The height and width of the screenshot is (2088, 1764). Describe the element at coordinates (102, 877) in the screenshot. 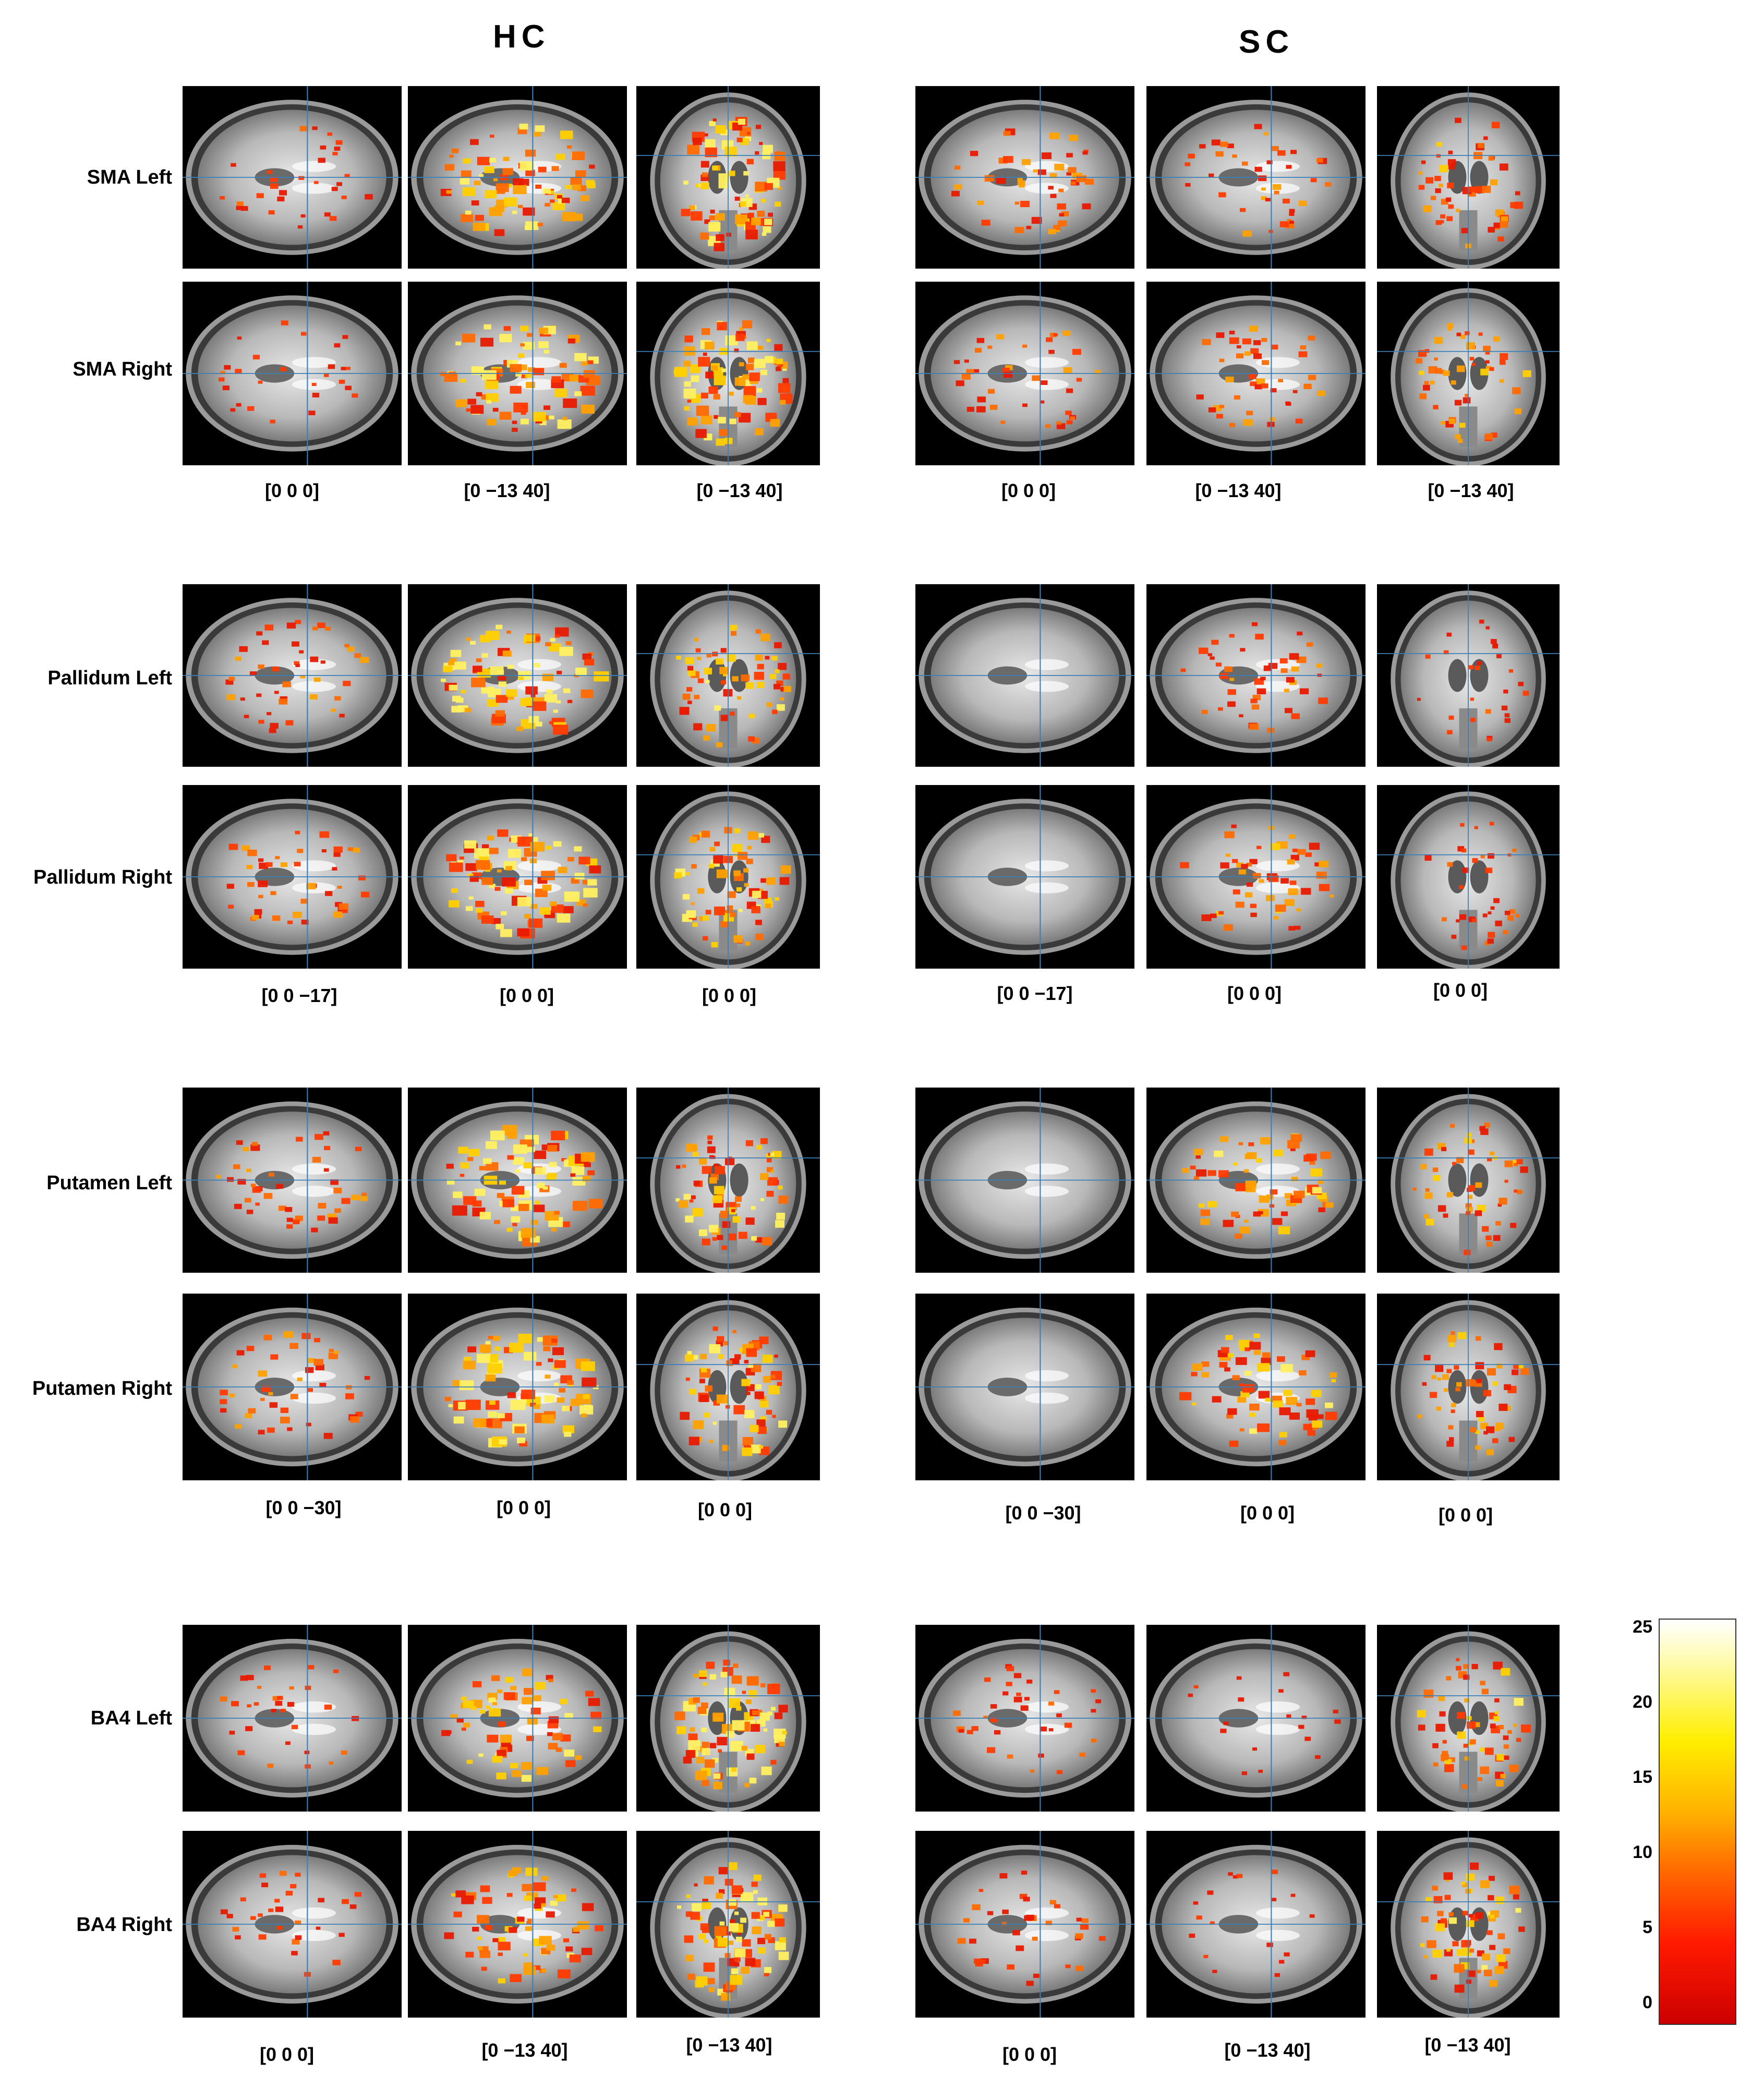

I see `row-label-pallidum-right: Pallidum Right` at that location.